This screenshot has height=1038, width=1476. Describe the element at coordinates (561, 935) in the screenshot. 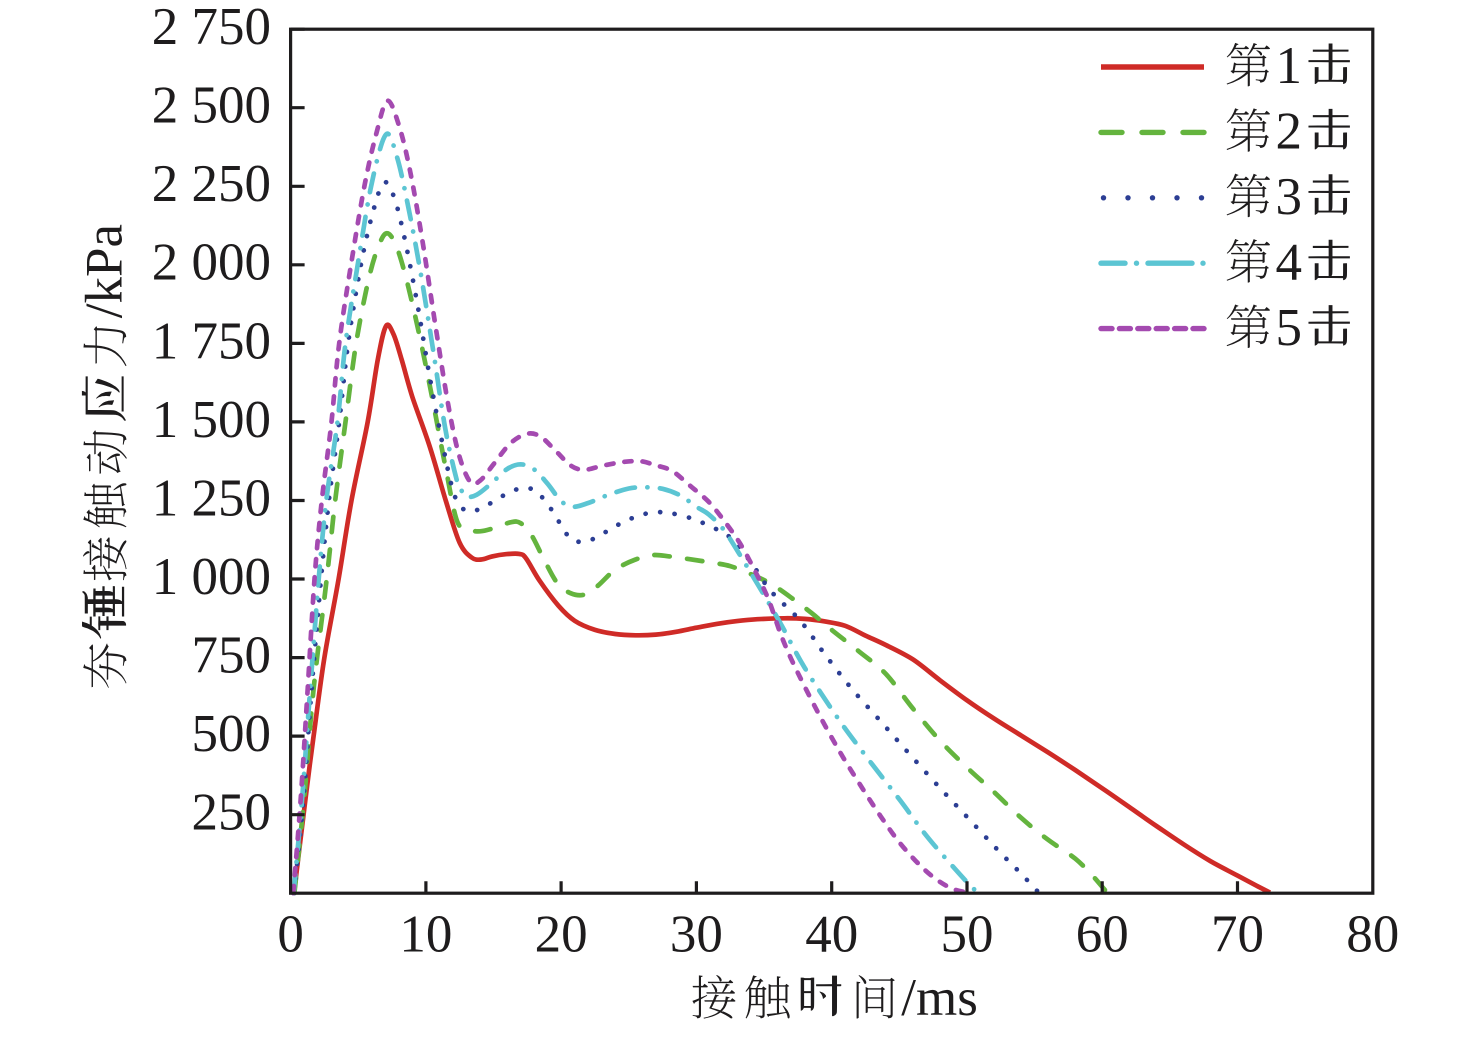

I see `svg-text: 20` at that location.